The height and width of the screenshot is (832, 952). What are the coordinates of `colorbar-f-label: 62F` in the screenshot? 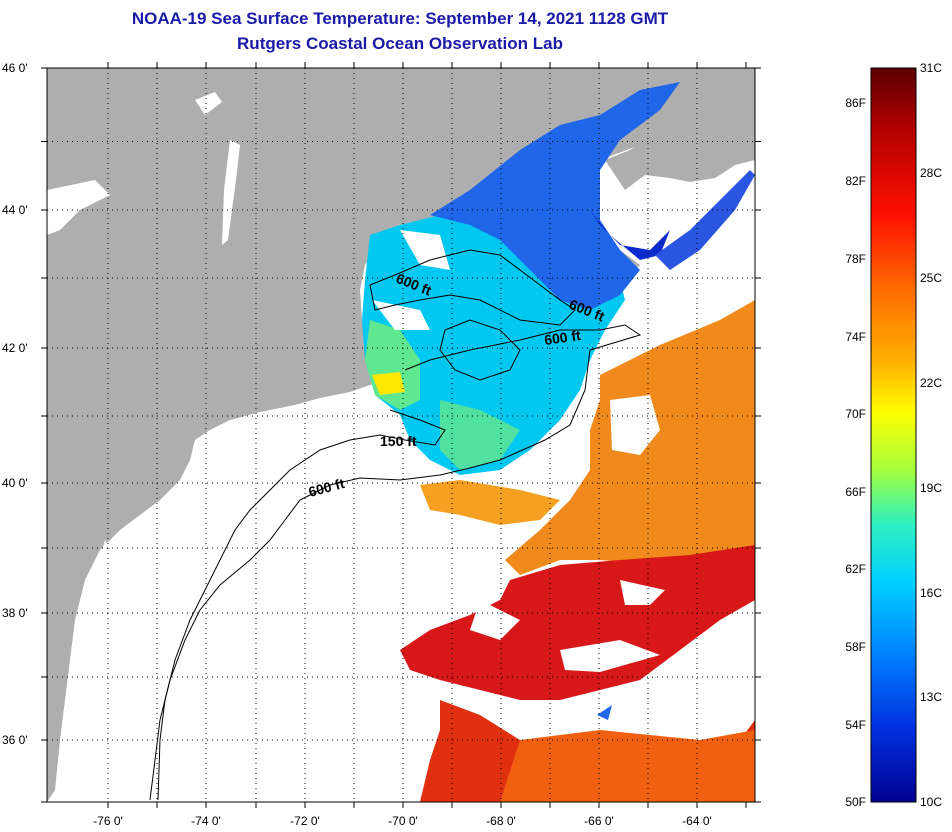 It's located at (855, 569).